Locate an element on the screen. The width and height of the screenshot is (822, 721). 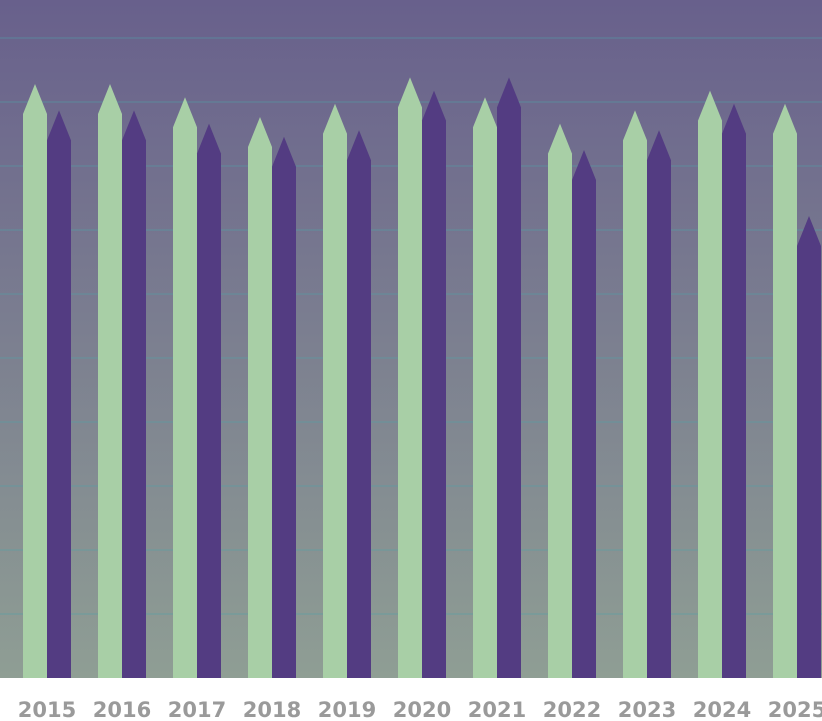
x-tick-label: 2016 is located at coordinates (122, 709).